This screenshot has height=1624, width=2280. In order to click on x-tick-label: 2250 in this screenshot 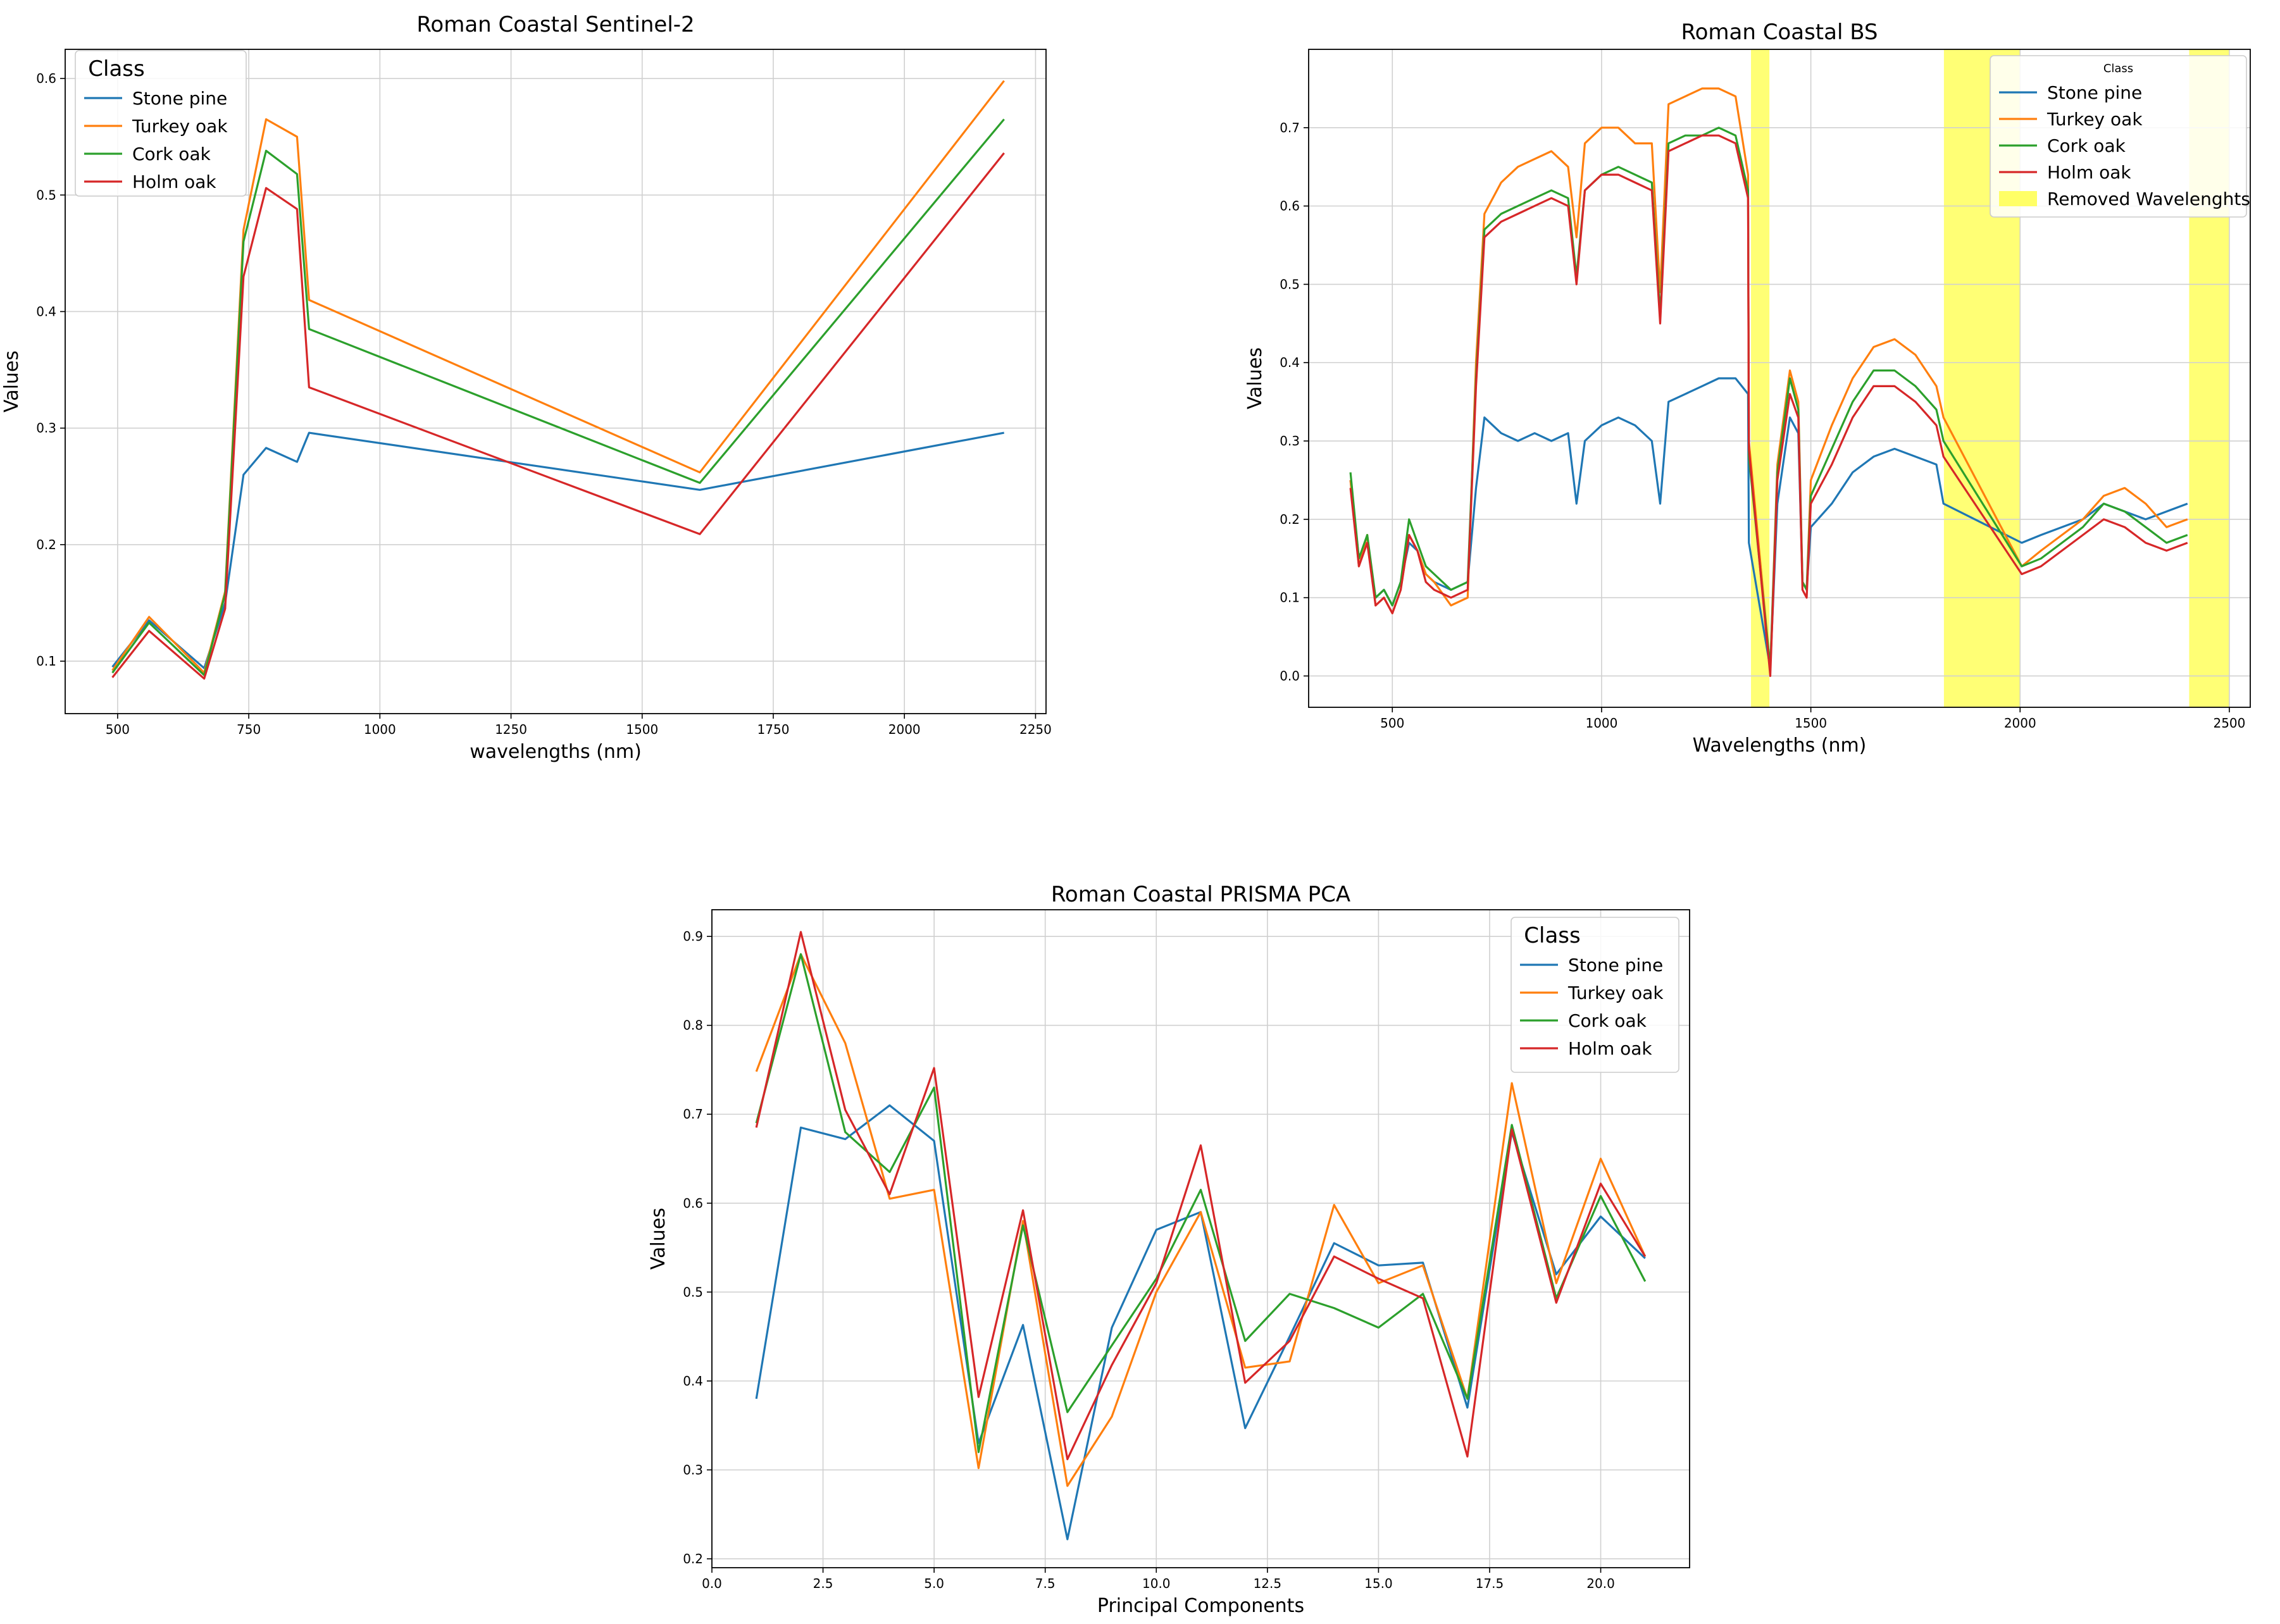, I will do `click(1035, 729)`.